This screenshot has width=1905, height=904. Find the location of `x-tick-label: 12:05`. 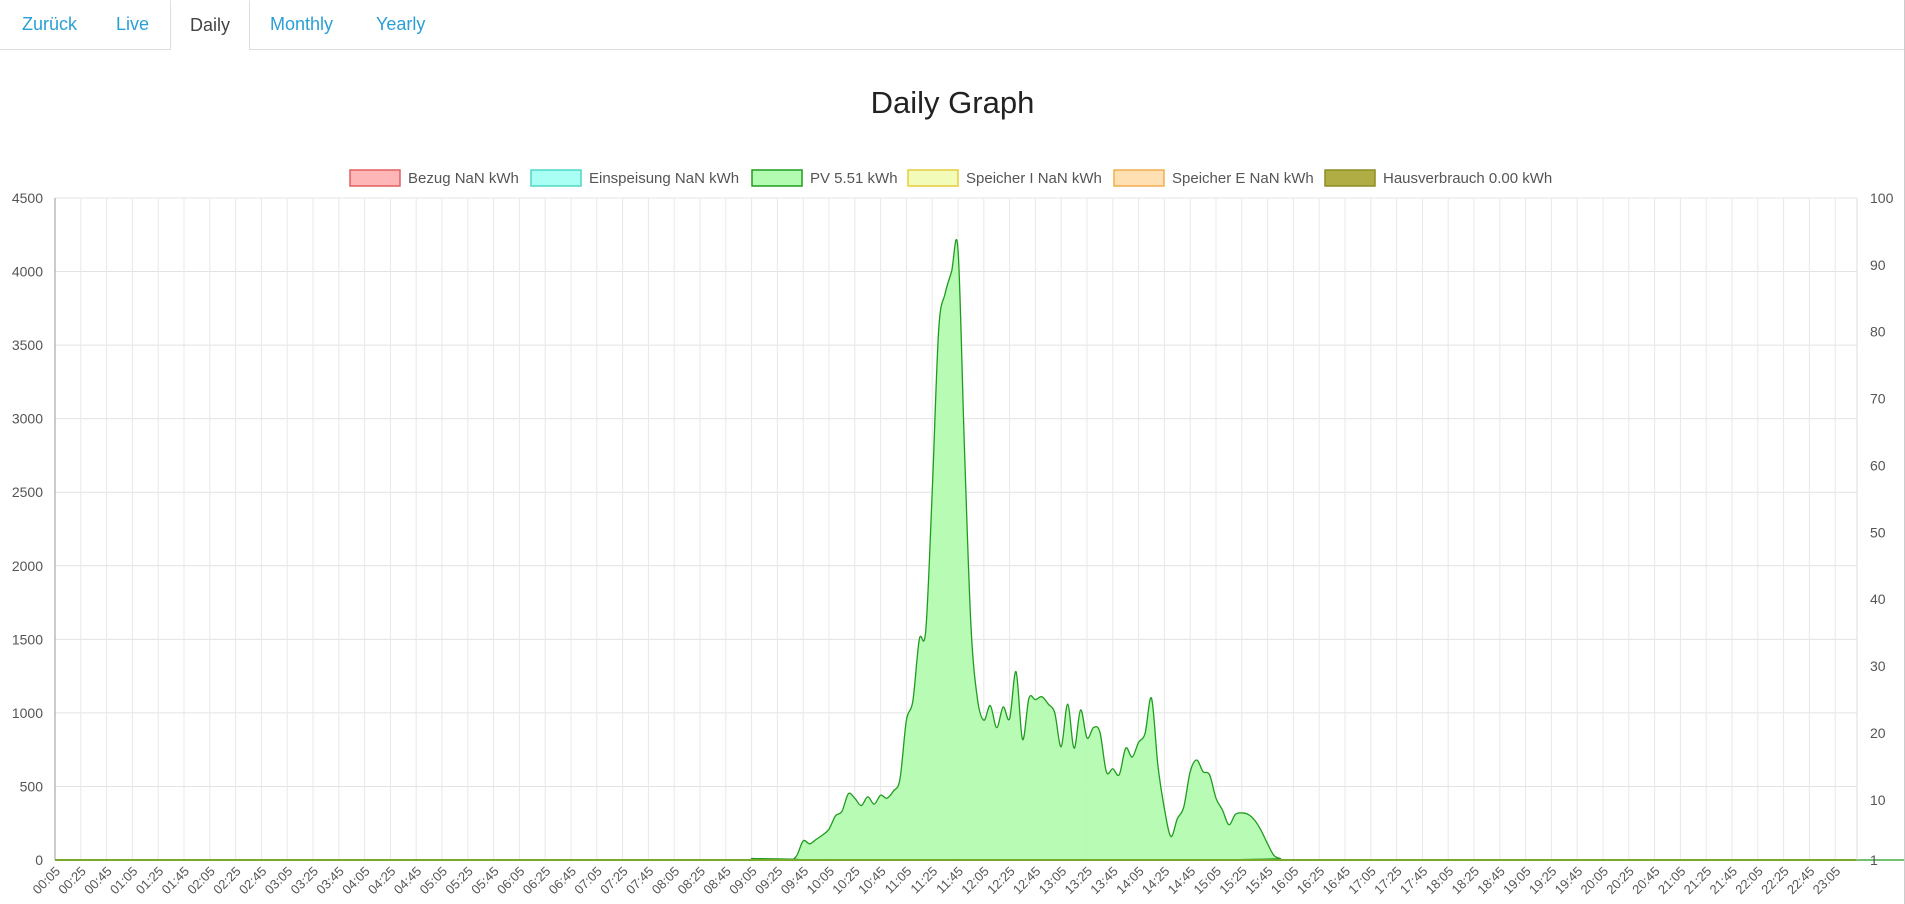

x-tick-label: 12:05 is located at coordinates (975, 881).